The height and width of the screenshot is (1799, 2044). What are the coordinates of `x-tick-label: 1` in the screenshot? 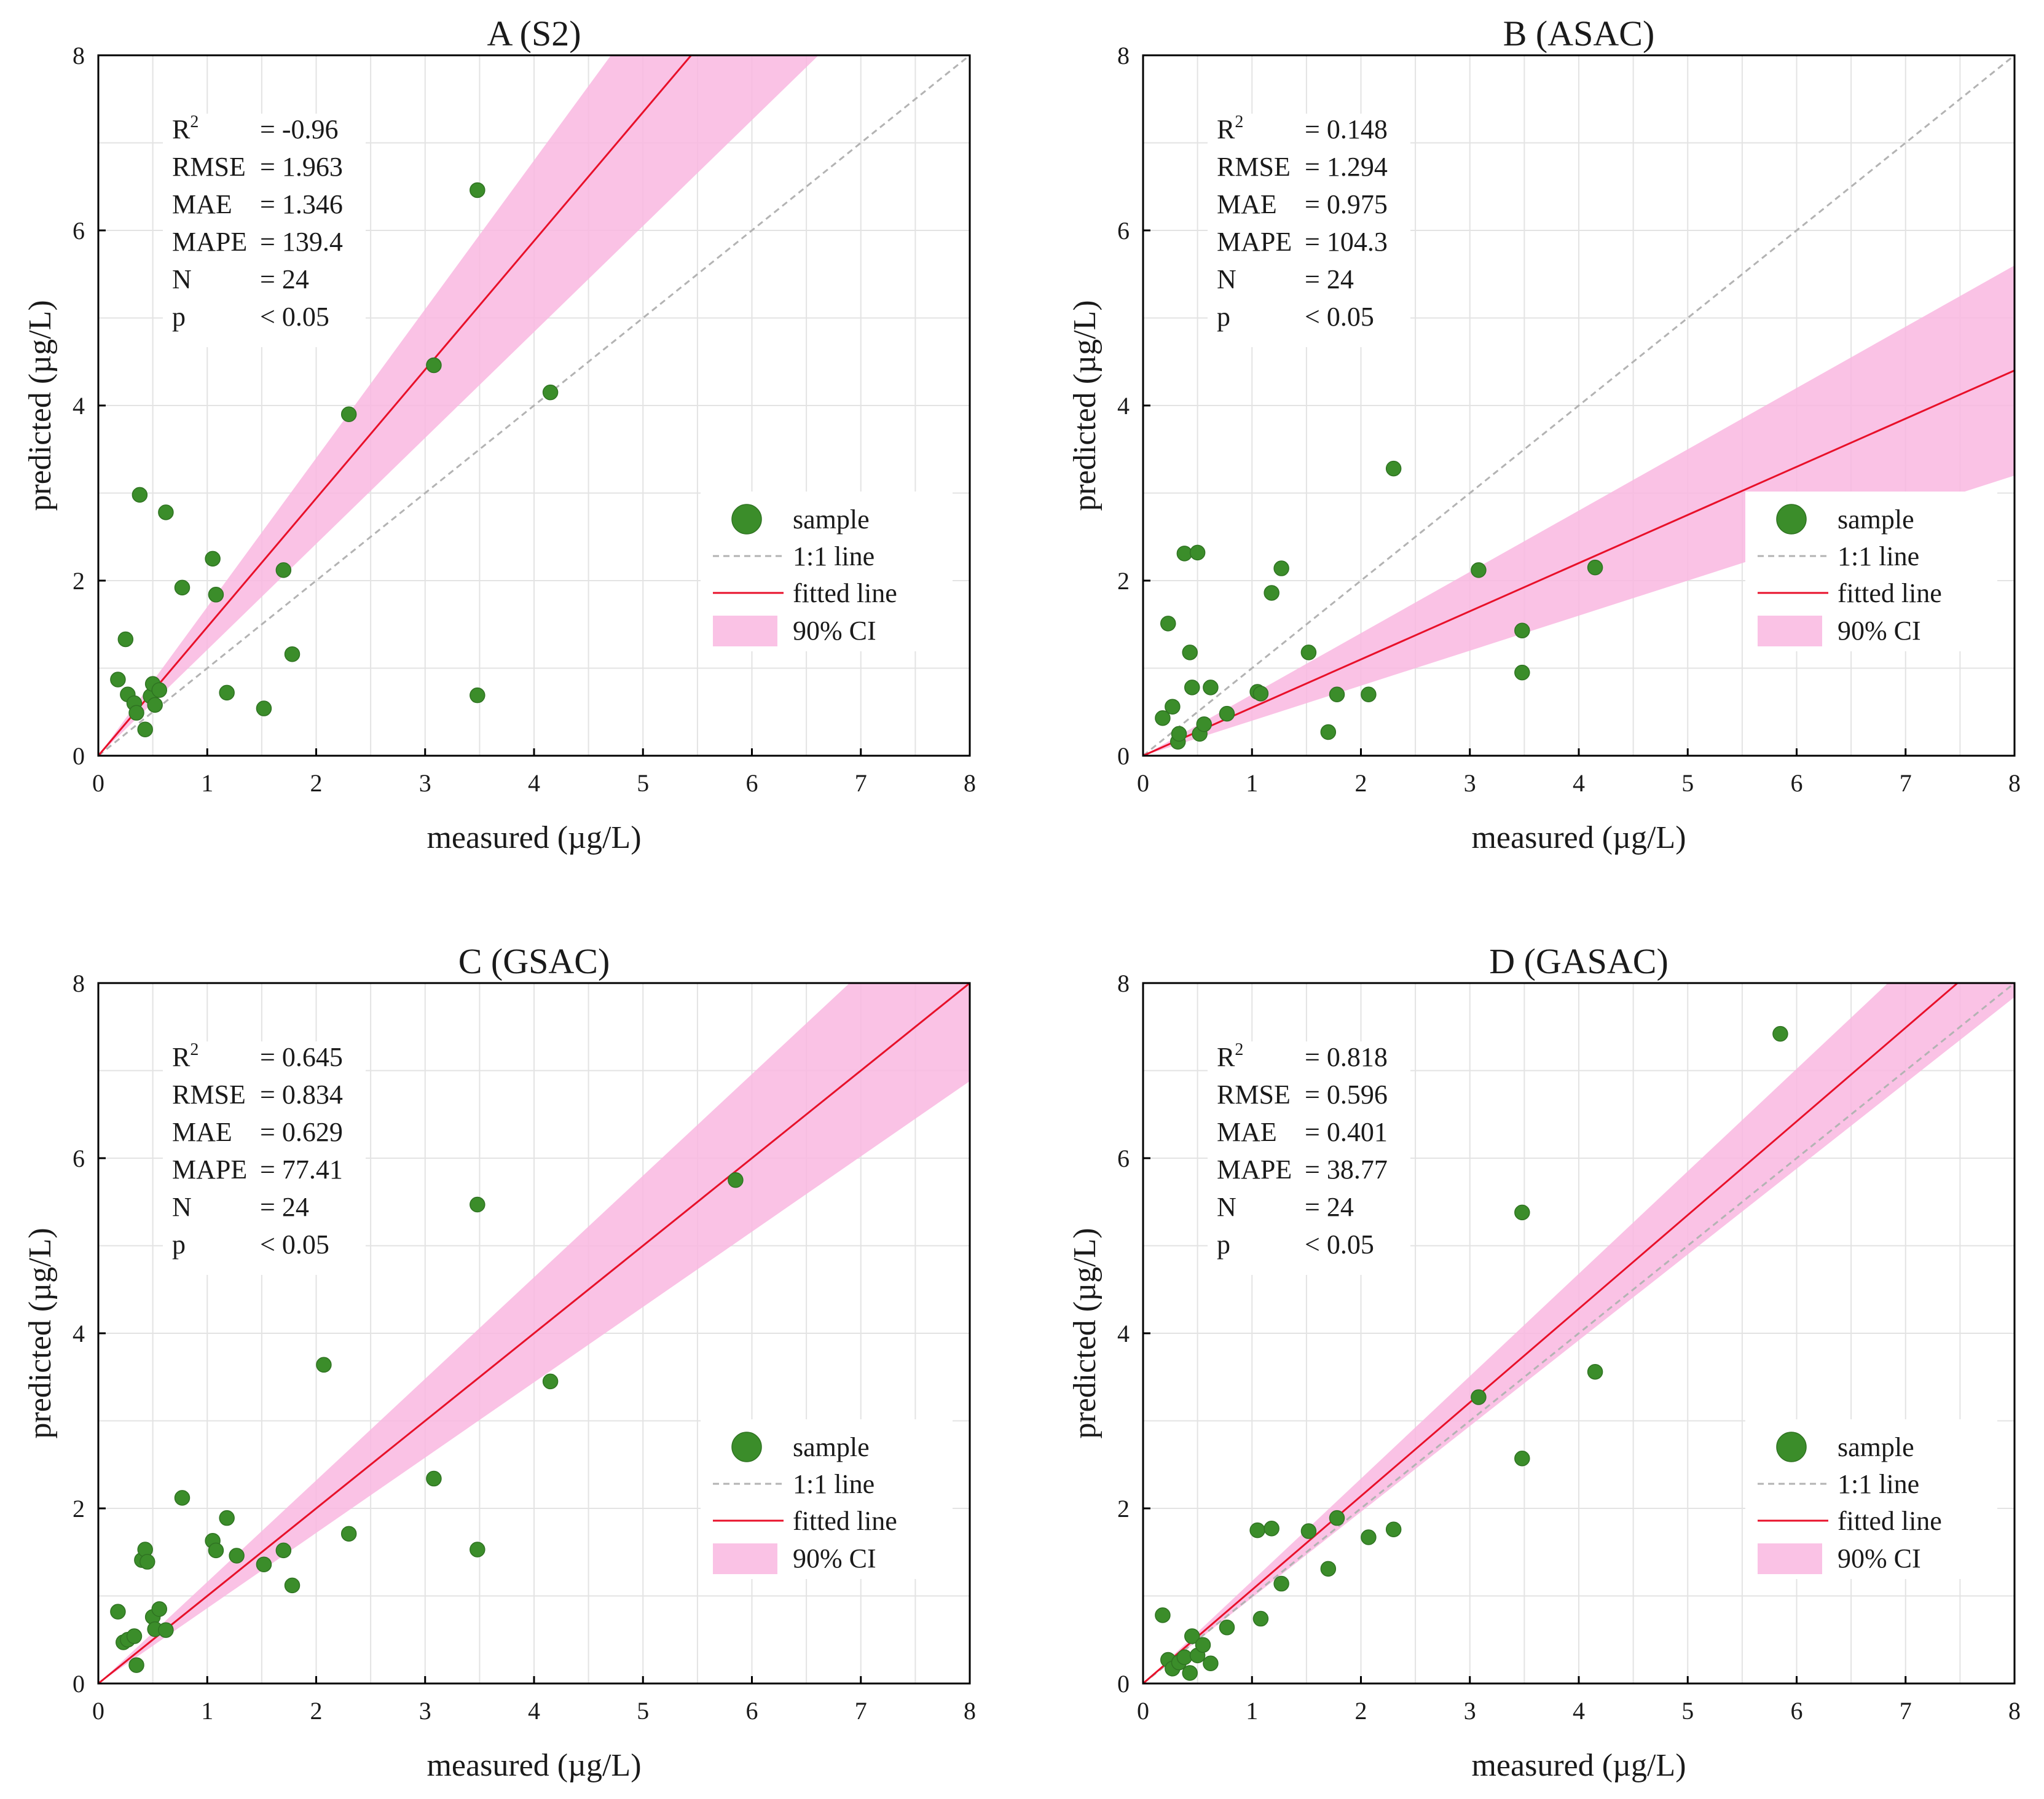 It's located at (1252, 1711).